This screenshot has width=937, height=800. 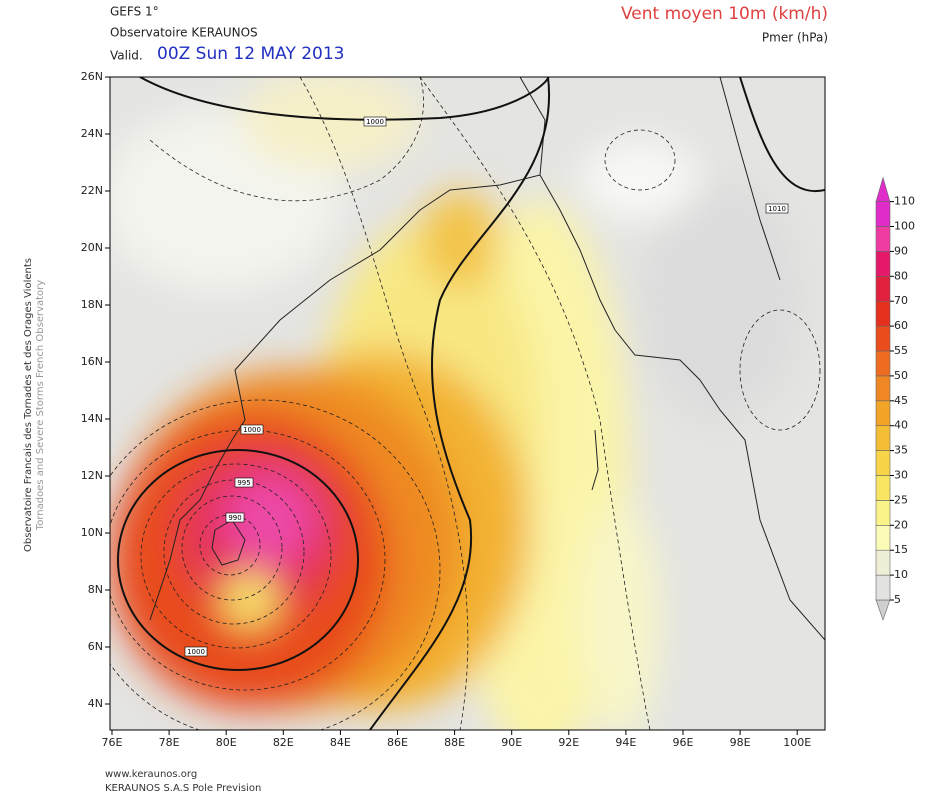 I want to click on contour-label: 995, so click(x=243, y=483).